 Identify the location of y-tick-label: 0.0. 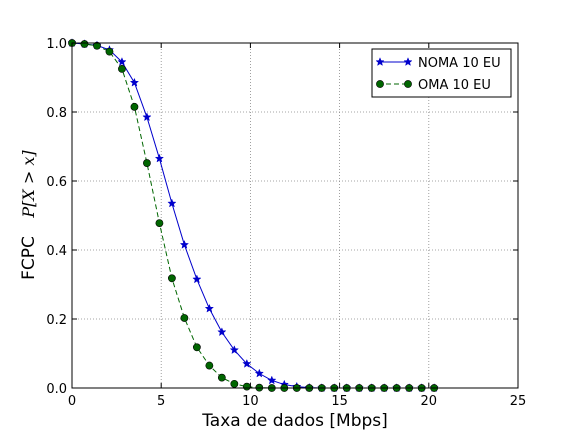
(56, 389).